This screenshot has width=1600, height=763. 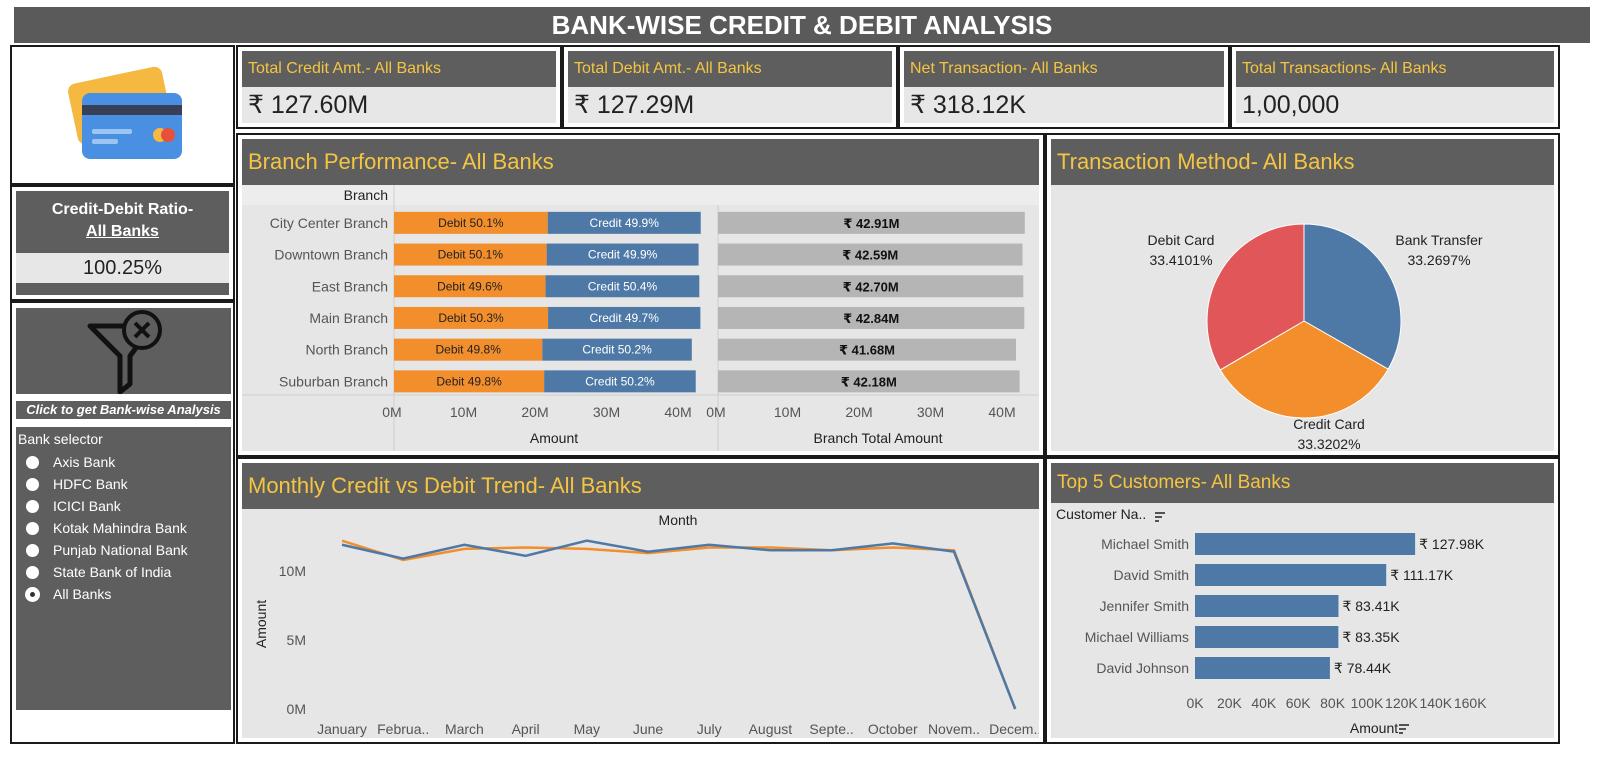 What do you see at coordinates (128, 462) in the screenshot?
I see `bank-option: Axis Bank` at bounding box center [128, 462].